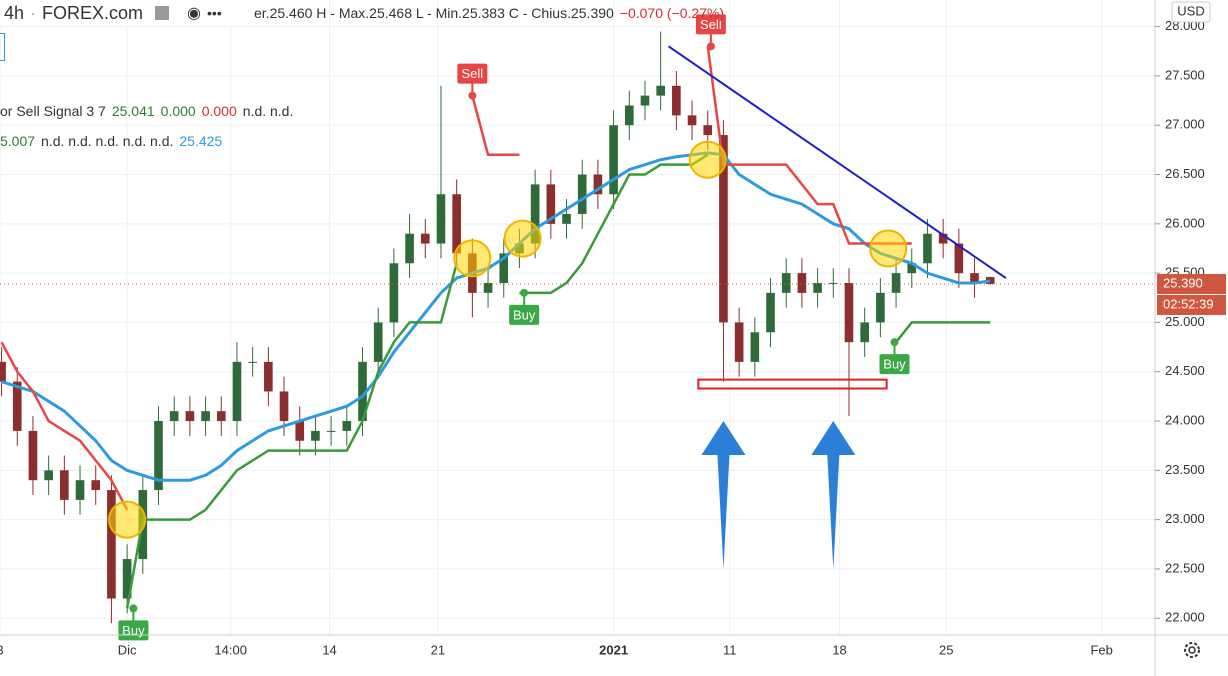 The height and width of the screenshot is (676, 1228). I want to click on interval: 4h, so click(14, 12).